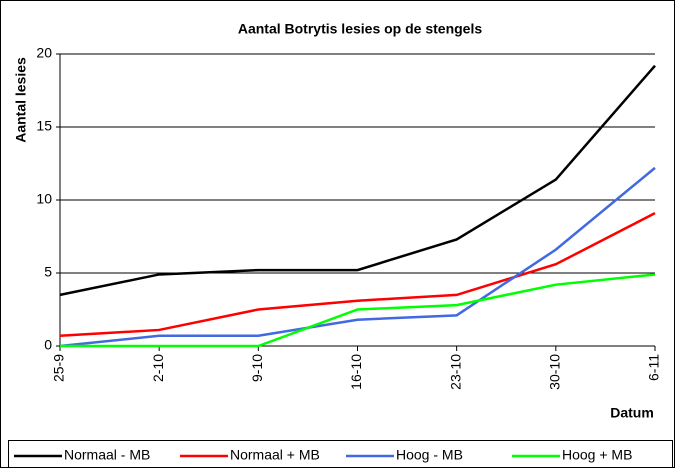  I want to click on x-tick-label: 30-10, so click(555, 372).